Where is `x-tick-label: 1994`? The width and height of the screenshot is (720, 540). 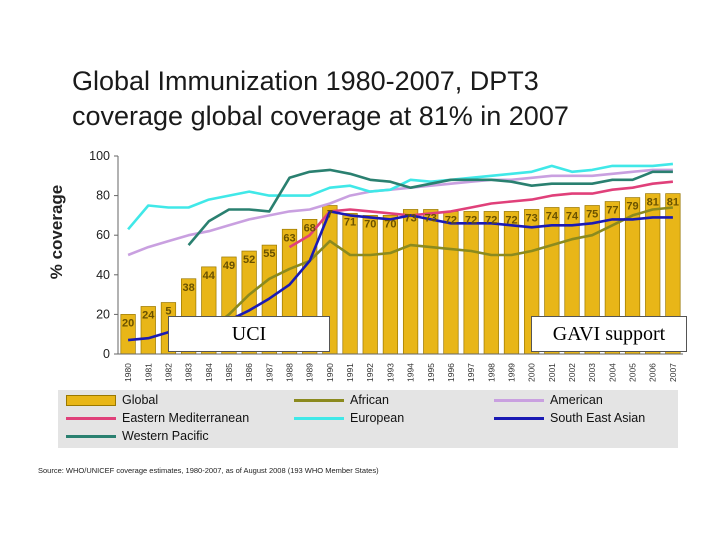 x-tick-label: 1994 is located at coordinates (411, 372).